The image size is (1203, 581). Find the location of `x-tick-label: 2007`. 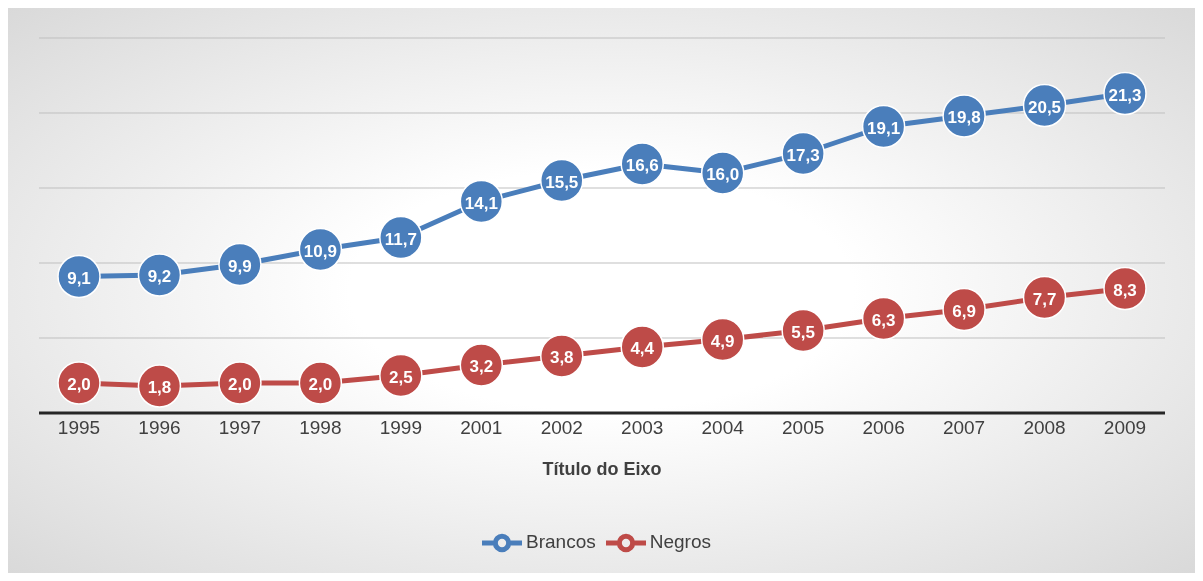

x-tick-label: 2007 is located at coordinates (964, 428).